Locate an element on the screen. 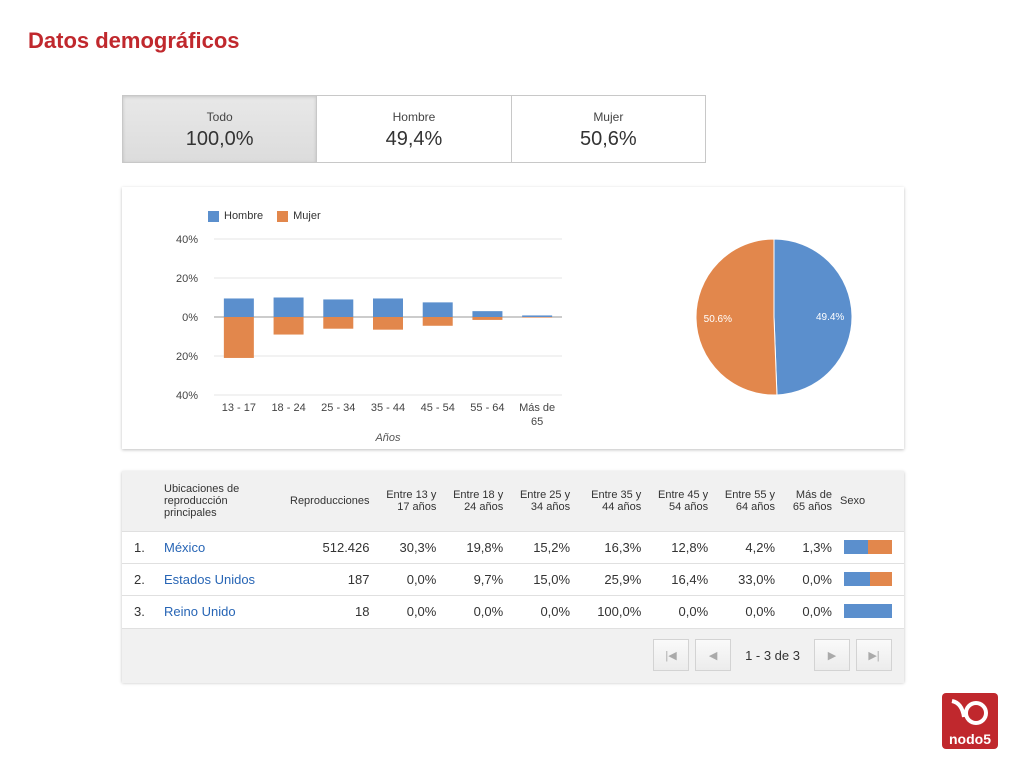 This screenshot has height=768, width=1024. segment-value: 50,6% is located at coordinates (608, 139).